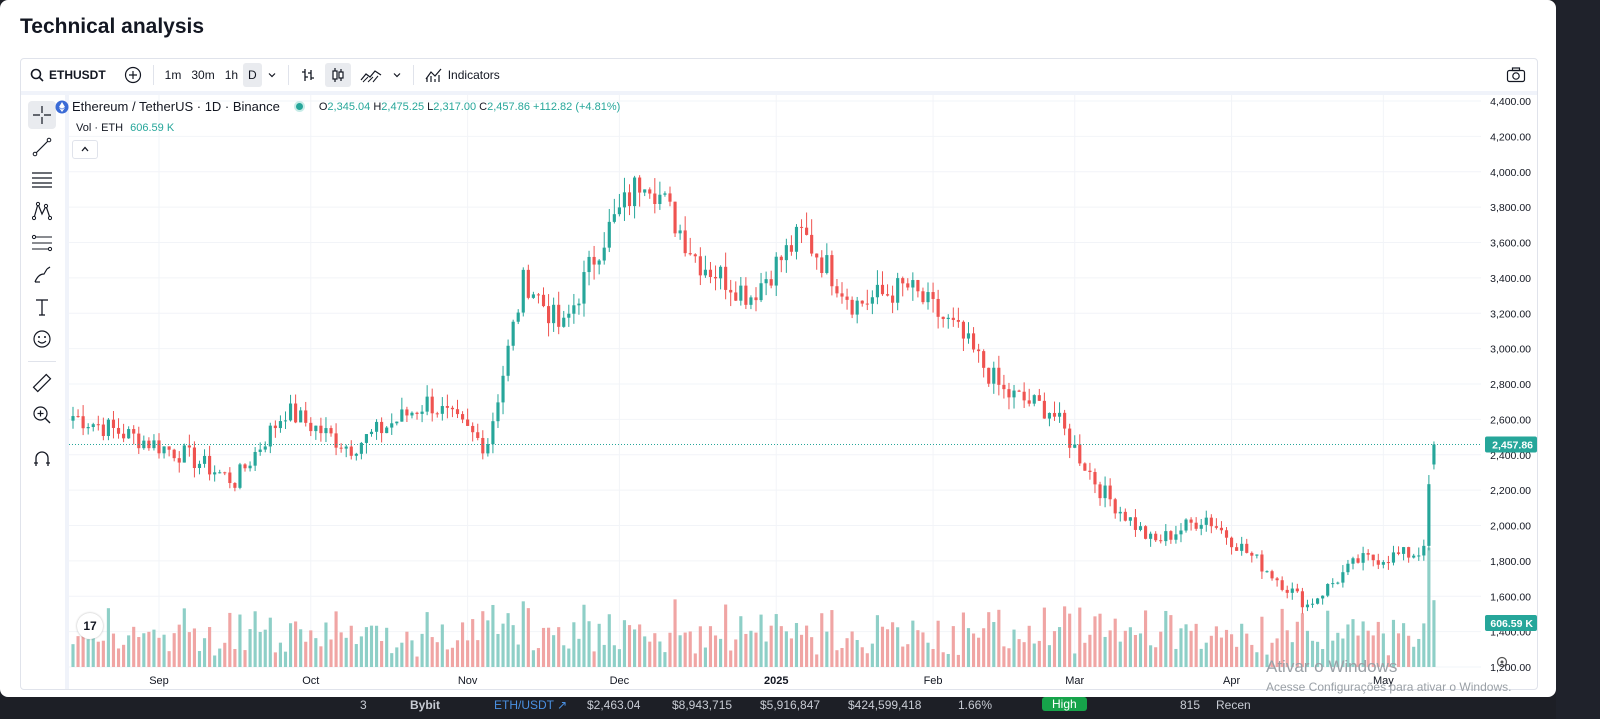 This screenshot has width=1600, height=719. What do you see at coordinates (42, 115) in the screenshot?
I see `crosshair-tool` at bounding box center [42, 115].